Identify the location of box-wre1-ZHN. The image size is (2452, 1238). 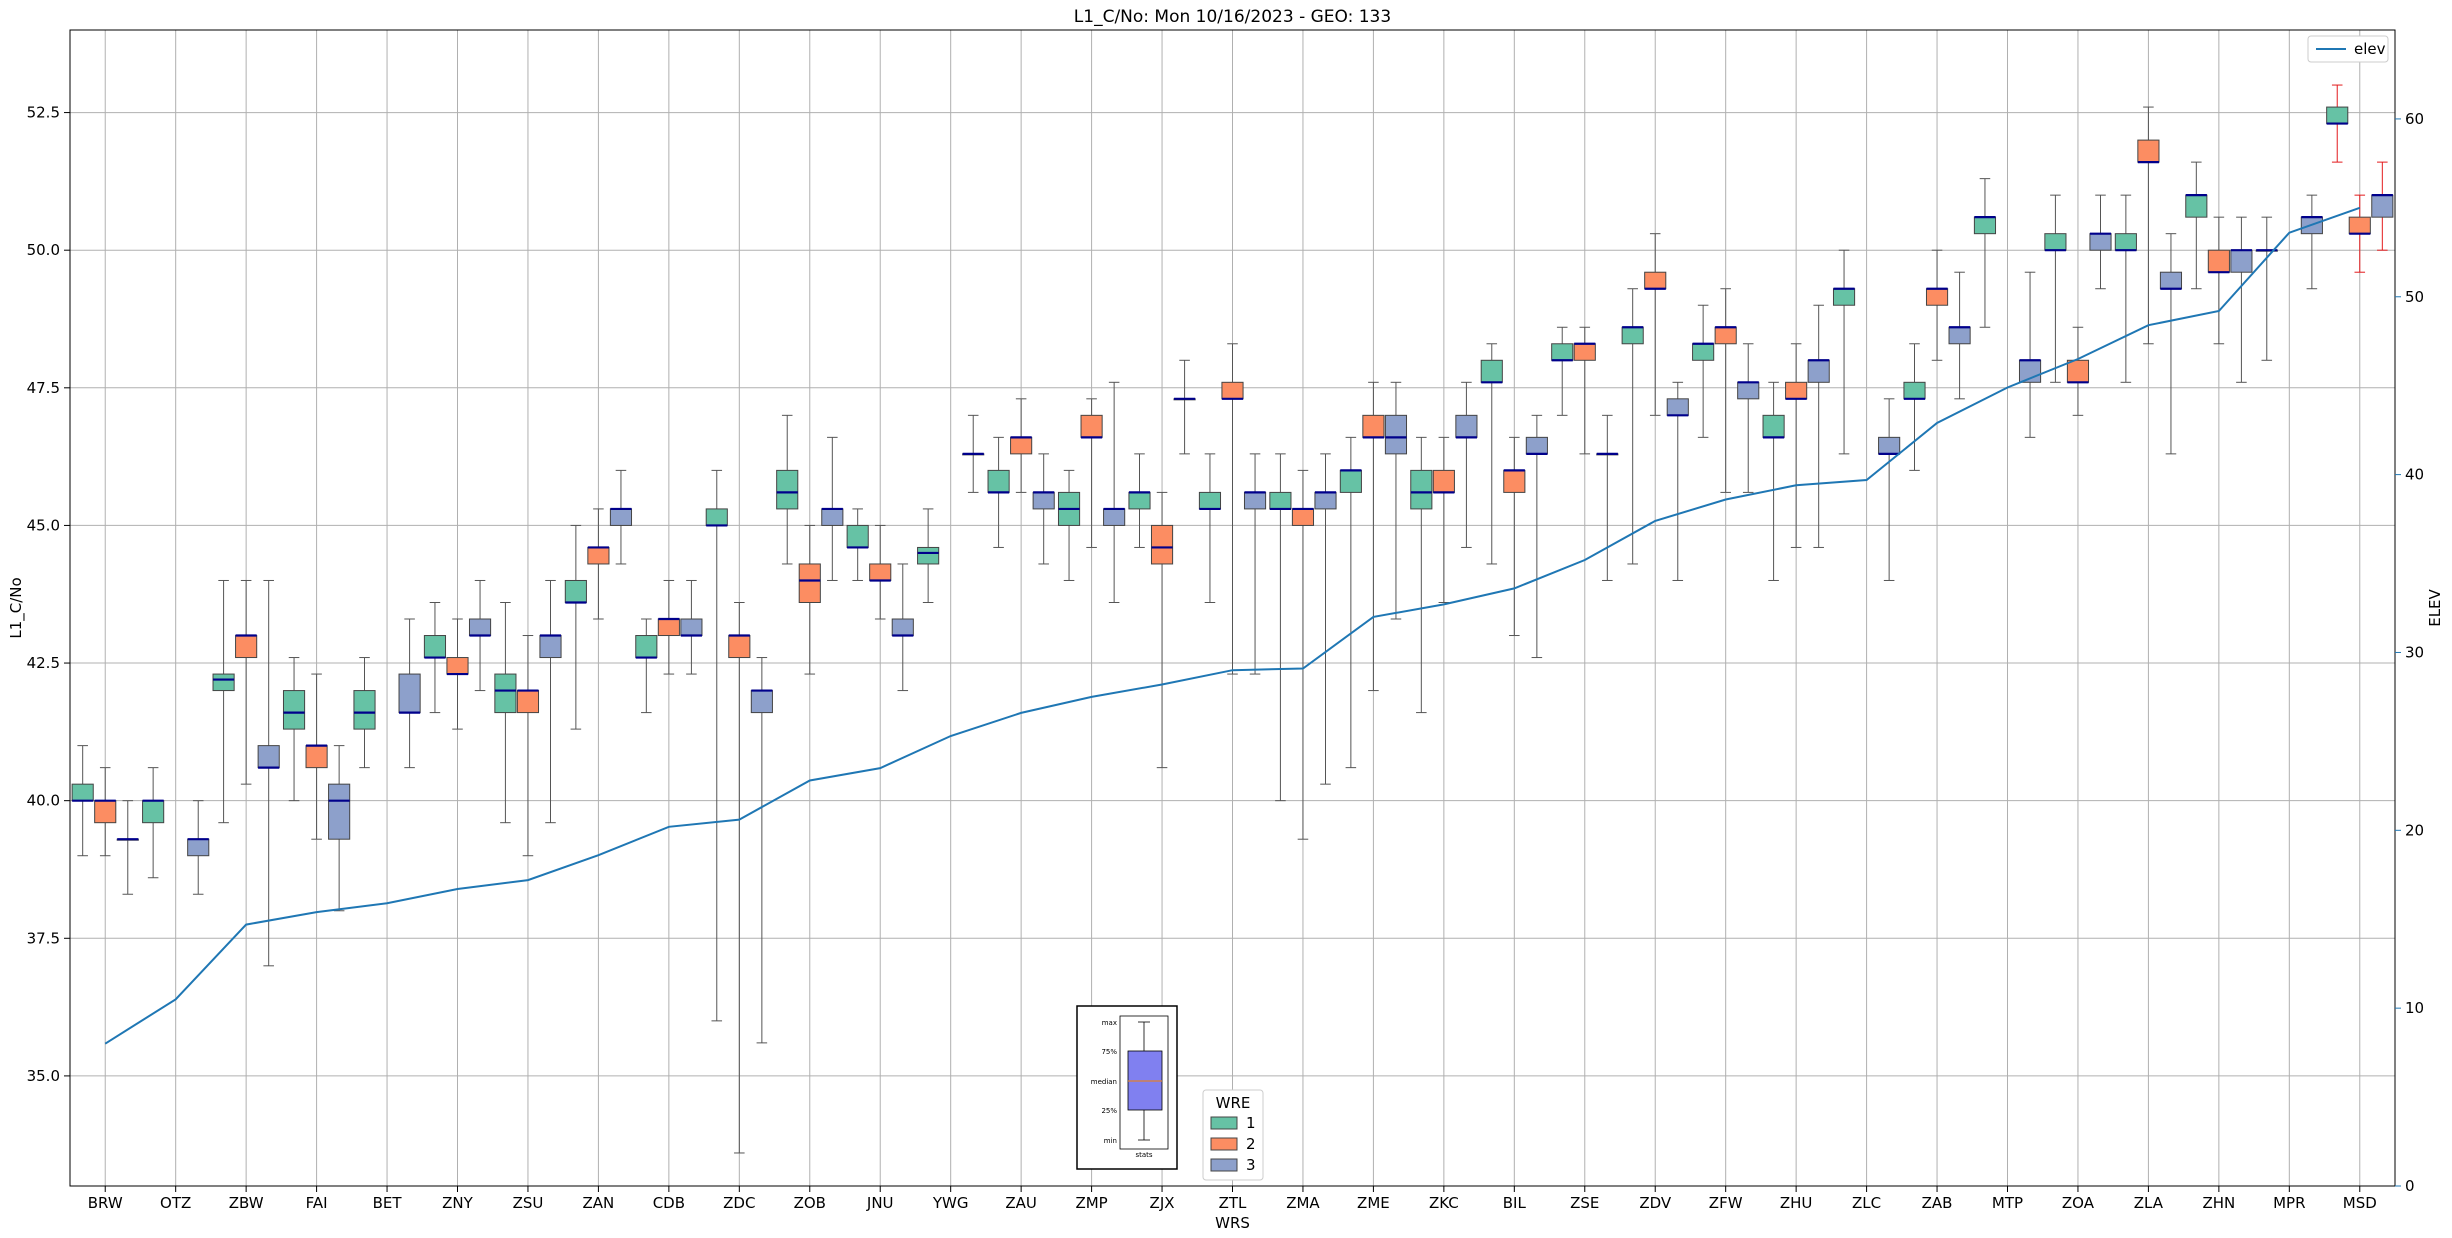
(2196, 225).